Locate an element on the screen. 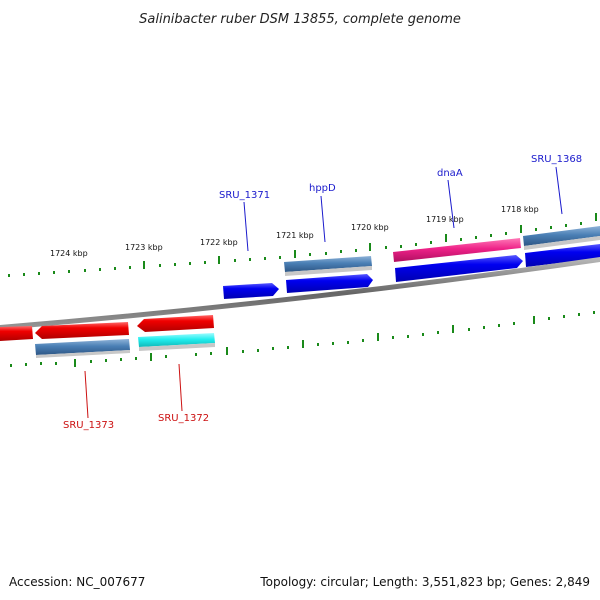 The image size is (600, 600). forward-cds-track is located at coordinates (411, 271).